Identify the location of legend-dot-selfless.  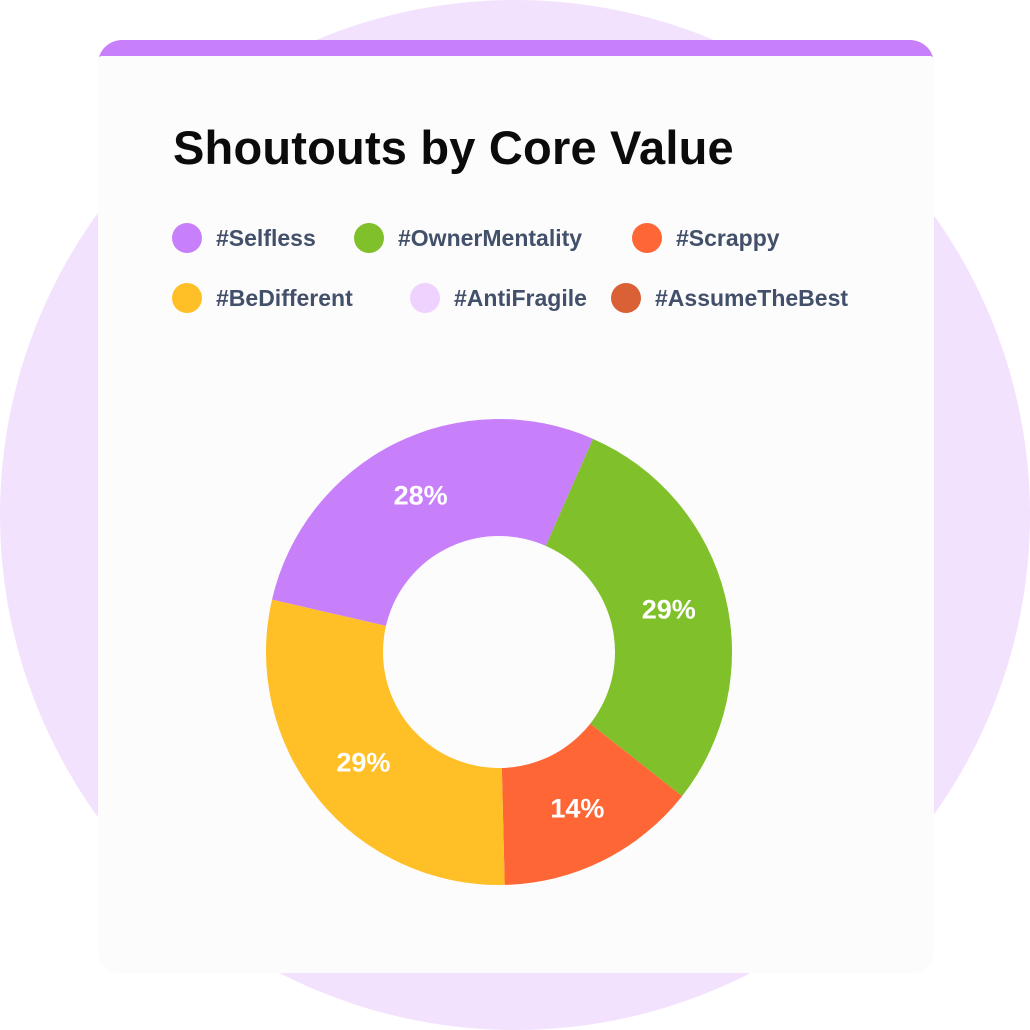
(187, 238).